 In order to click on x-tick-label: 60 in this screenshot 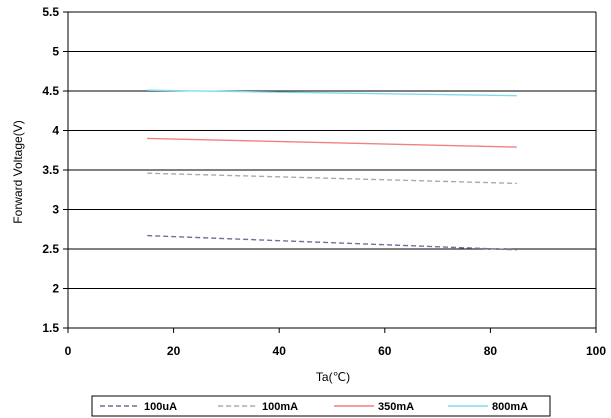, I will do `click(385, 351)`.